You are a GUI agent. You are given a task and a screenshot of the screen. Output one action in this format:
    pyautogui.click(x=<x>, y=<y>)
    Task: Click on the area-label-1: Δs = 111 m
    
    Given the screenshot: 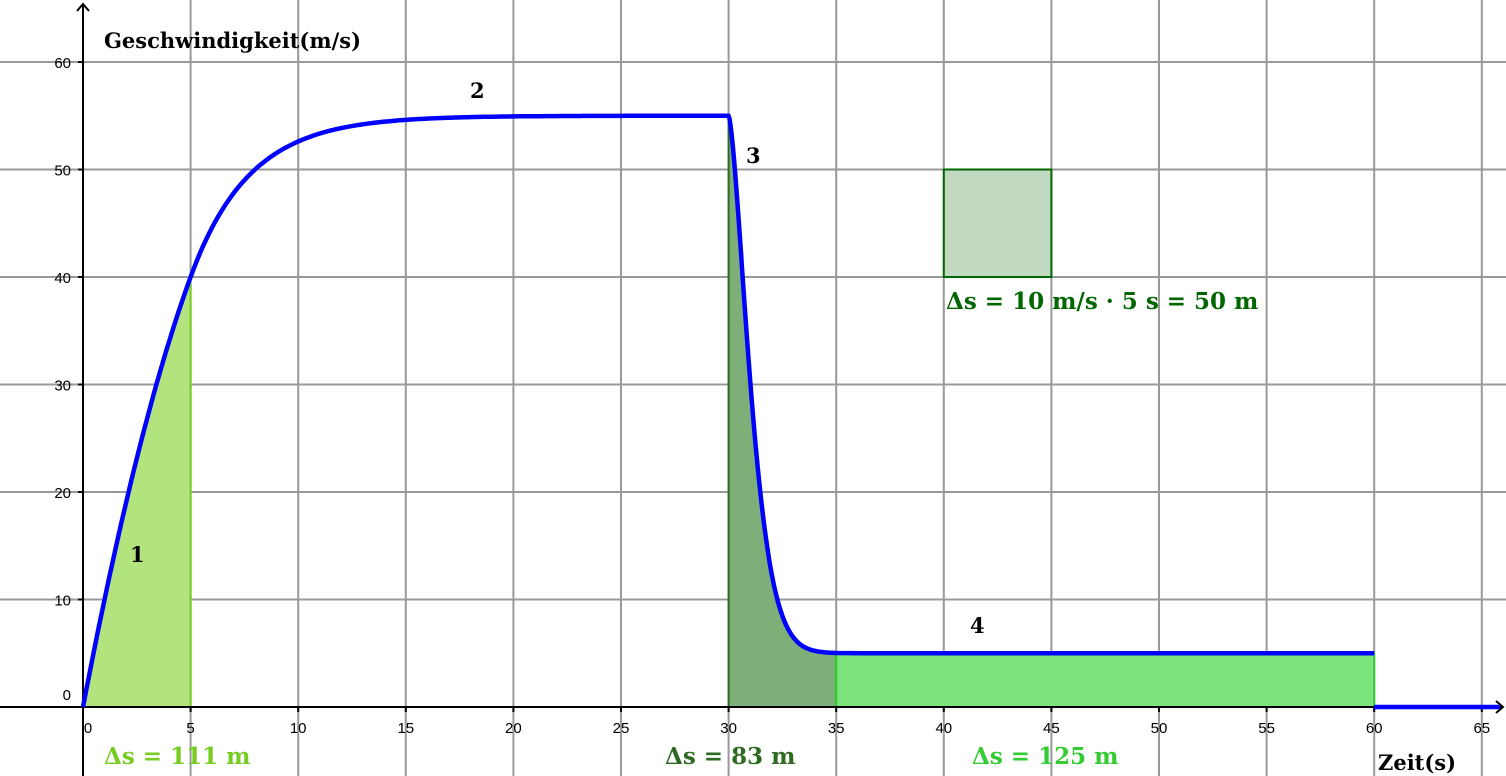 What is the action you would take?
    pyautogui.click(x=177, y=756)
    